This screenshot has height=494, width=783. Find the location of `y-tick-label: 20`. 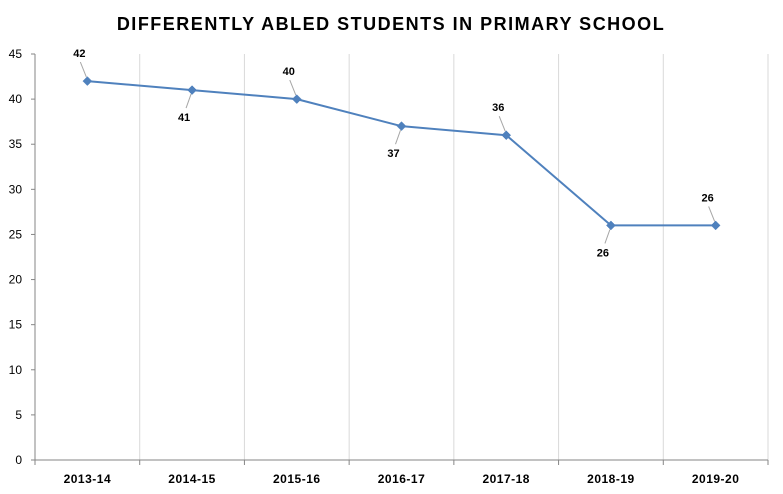

y-tick-label: 20 is located at coordinates (16, 280).